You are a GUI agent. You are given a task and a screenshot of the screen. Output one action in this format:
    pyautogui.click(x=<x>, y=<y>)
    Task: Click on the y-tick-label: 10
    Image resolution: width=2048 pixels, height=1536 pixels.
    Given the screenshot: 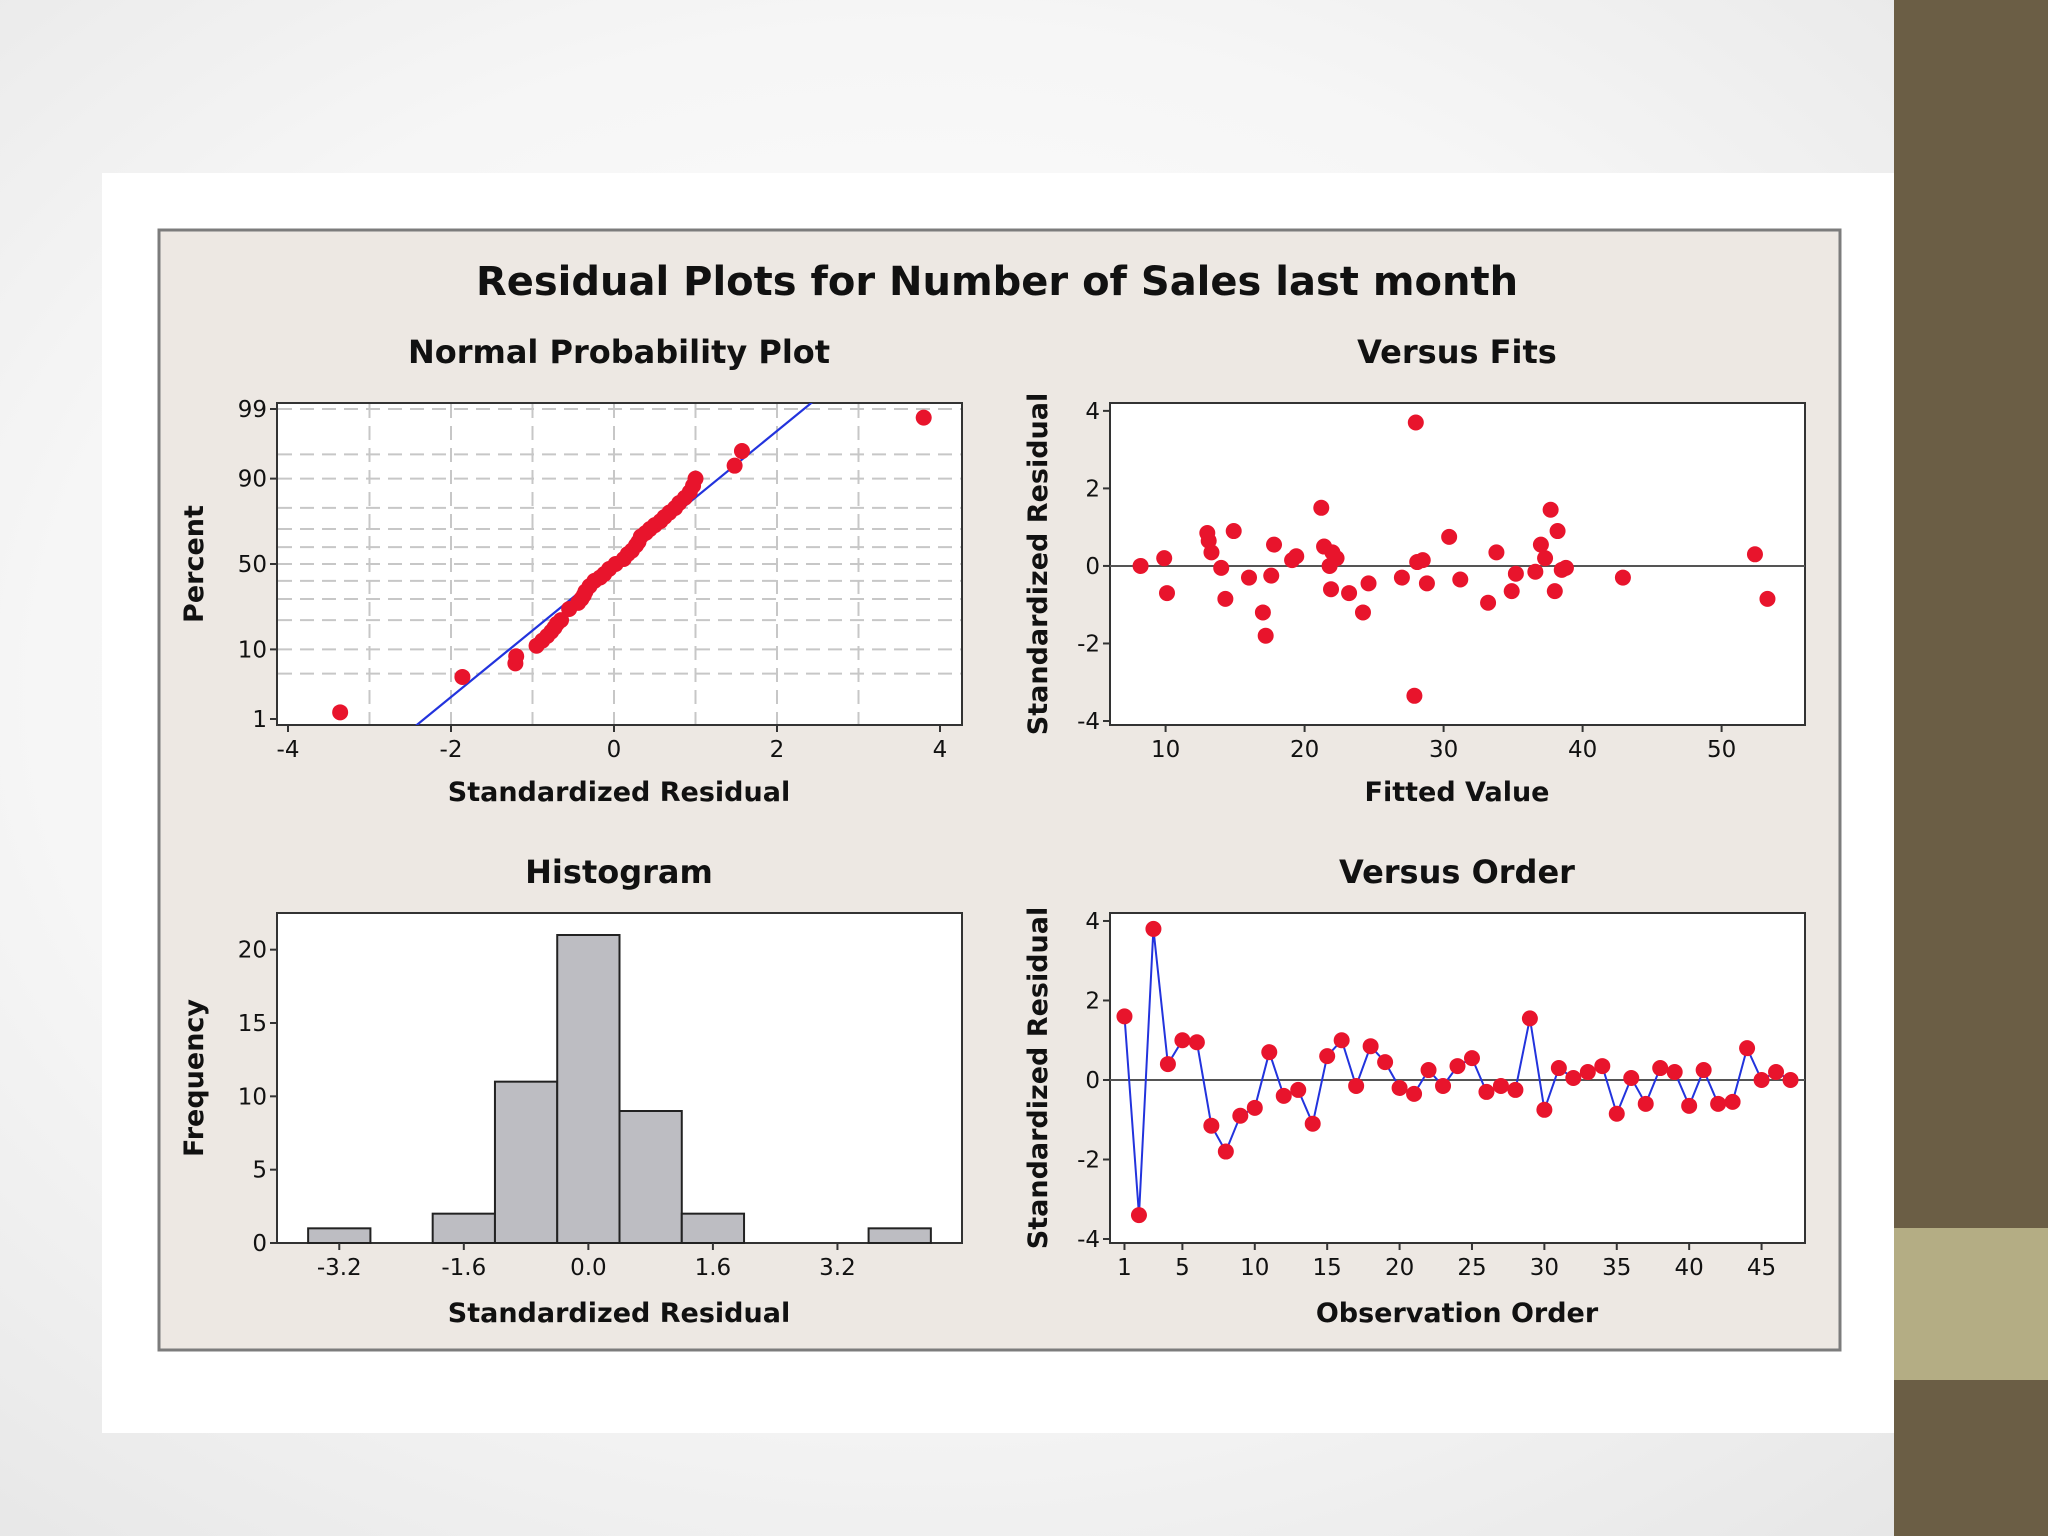 What is the action you would take?
    pyautogui.click(x=252, y=1097)
    